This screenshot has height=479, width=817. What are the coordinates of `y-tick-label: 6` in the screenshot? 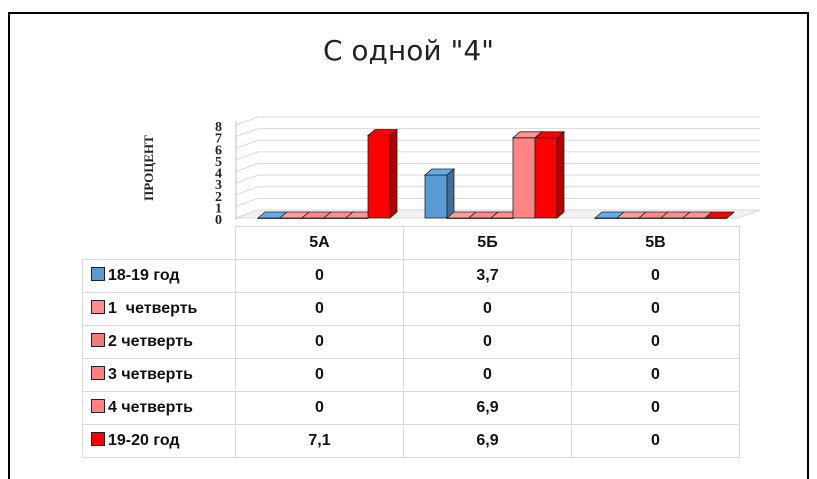 It's located at (218, 150).